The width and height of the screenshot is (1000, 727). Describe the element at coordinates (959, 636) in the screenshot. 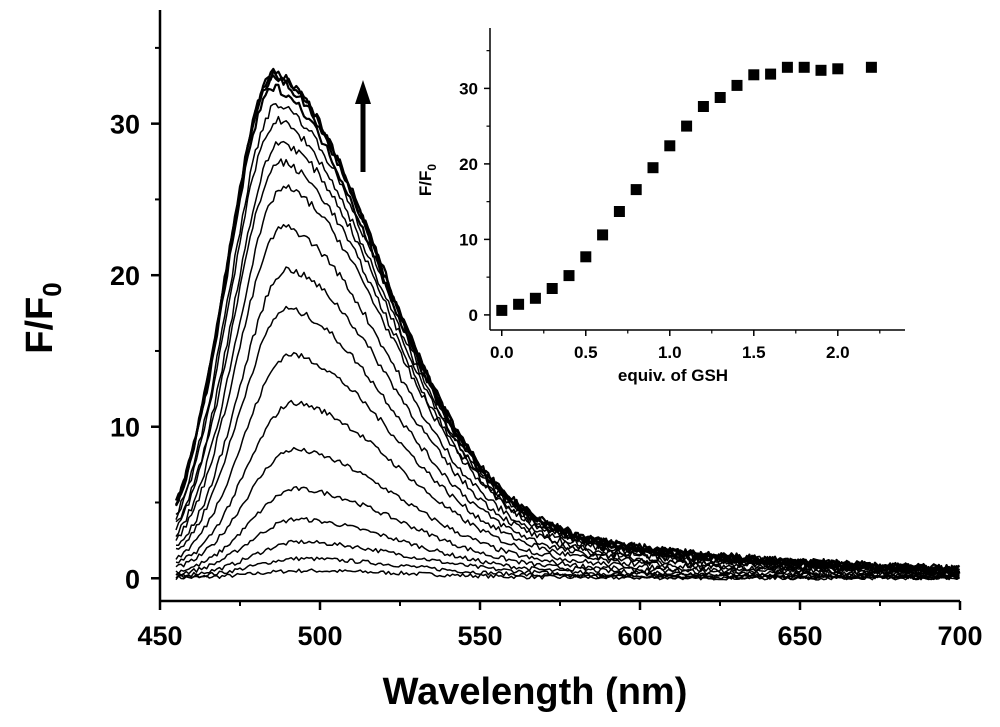

I see `main-x-tick-label: 700` at that location.